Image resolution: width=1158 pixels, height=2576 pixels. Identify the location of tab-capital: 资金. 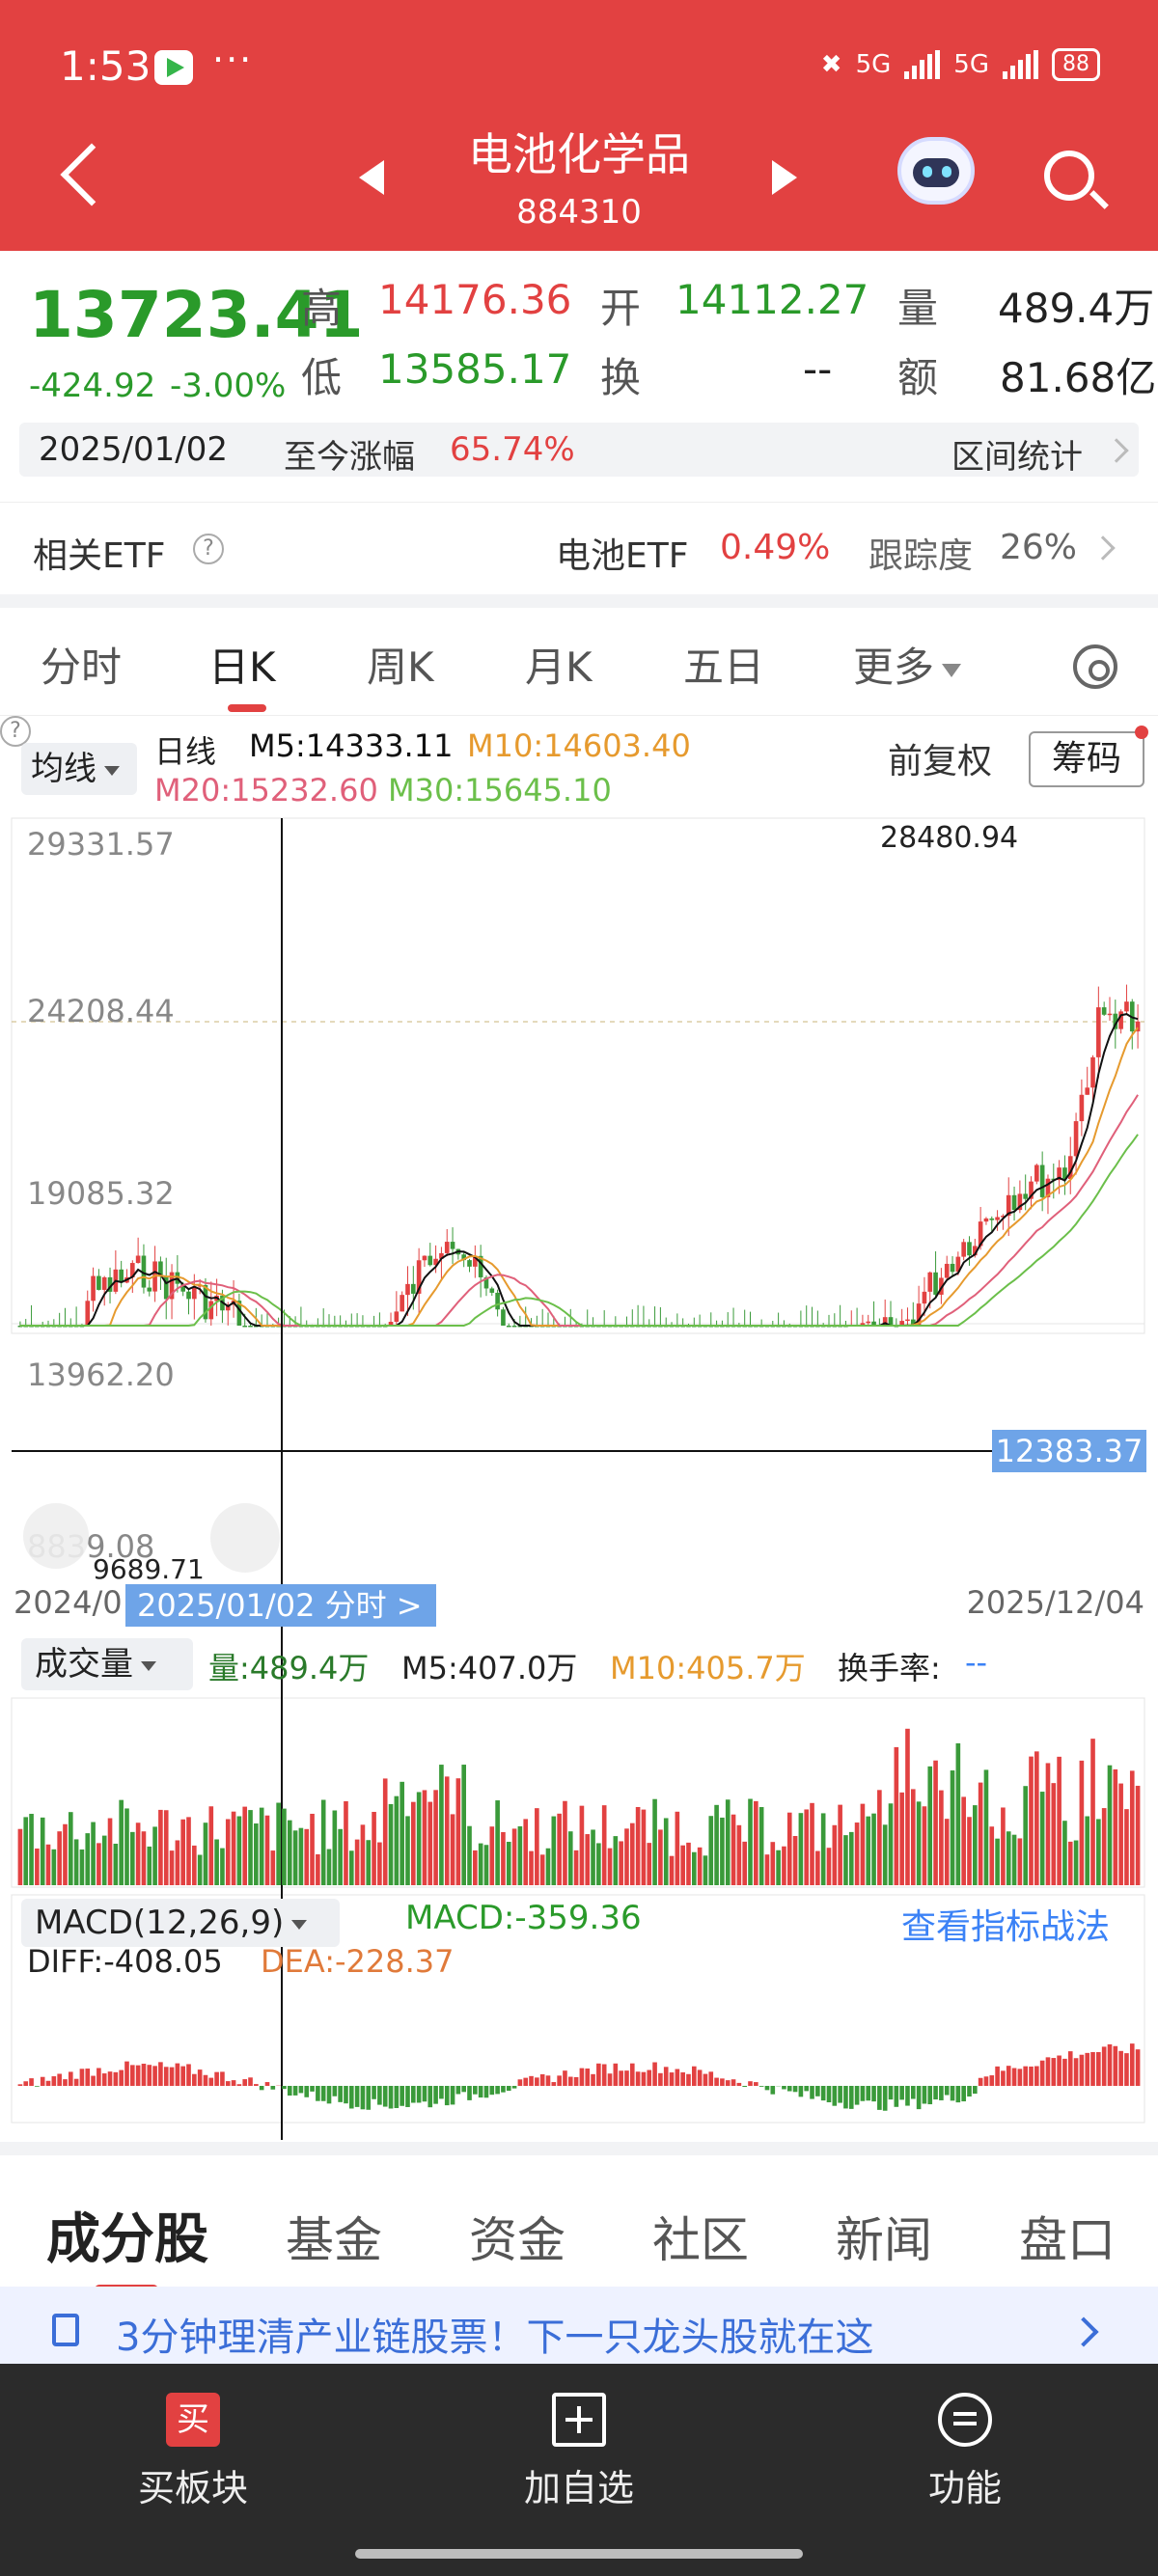
(517, 2240).